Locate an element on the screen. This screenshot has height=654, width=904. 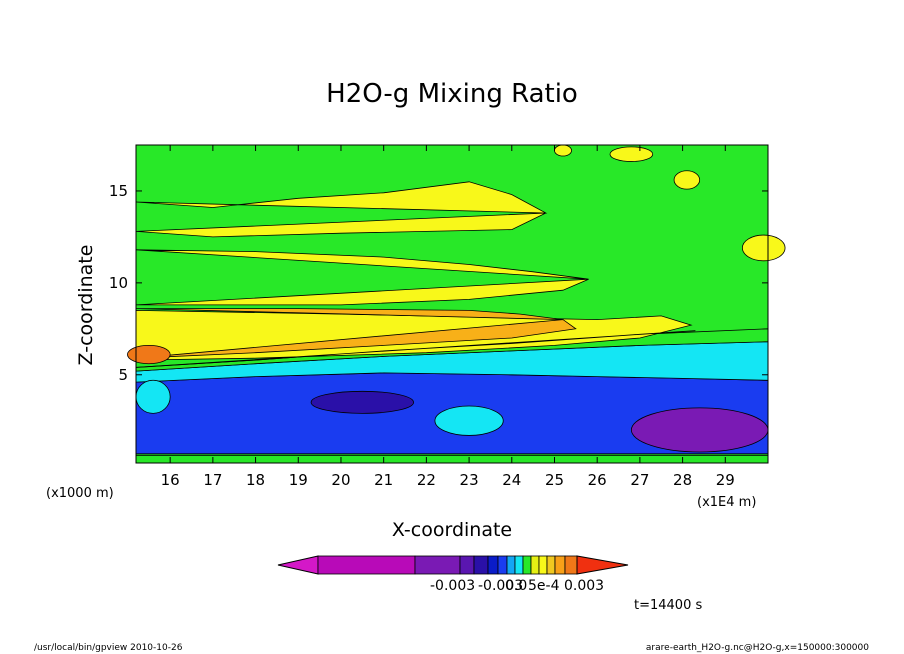
x-tick-label: 27 is located at coordinates (639, 480).